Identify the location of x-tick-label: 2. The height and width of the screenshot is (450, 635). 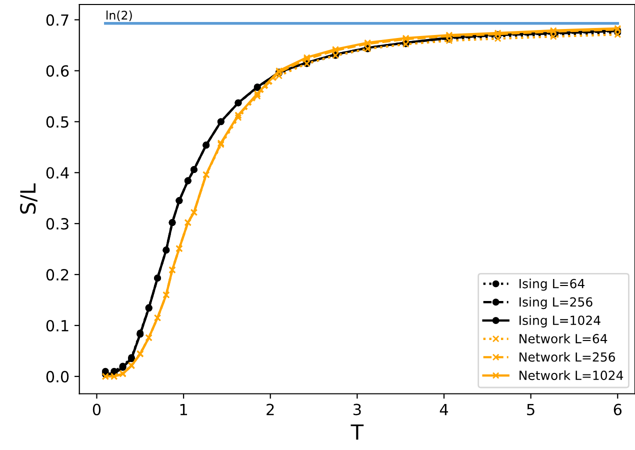
(270, 410).